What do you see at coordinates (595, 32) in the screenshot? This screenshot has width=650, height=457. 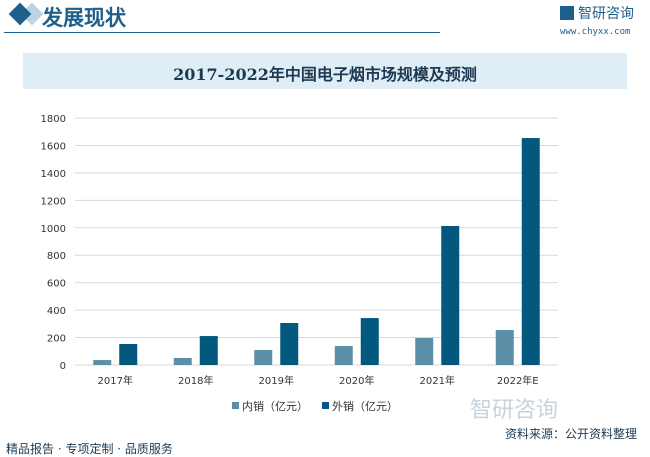 I see `site-url: www.chyxx.com` at bounding box center [595, 32].